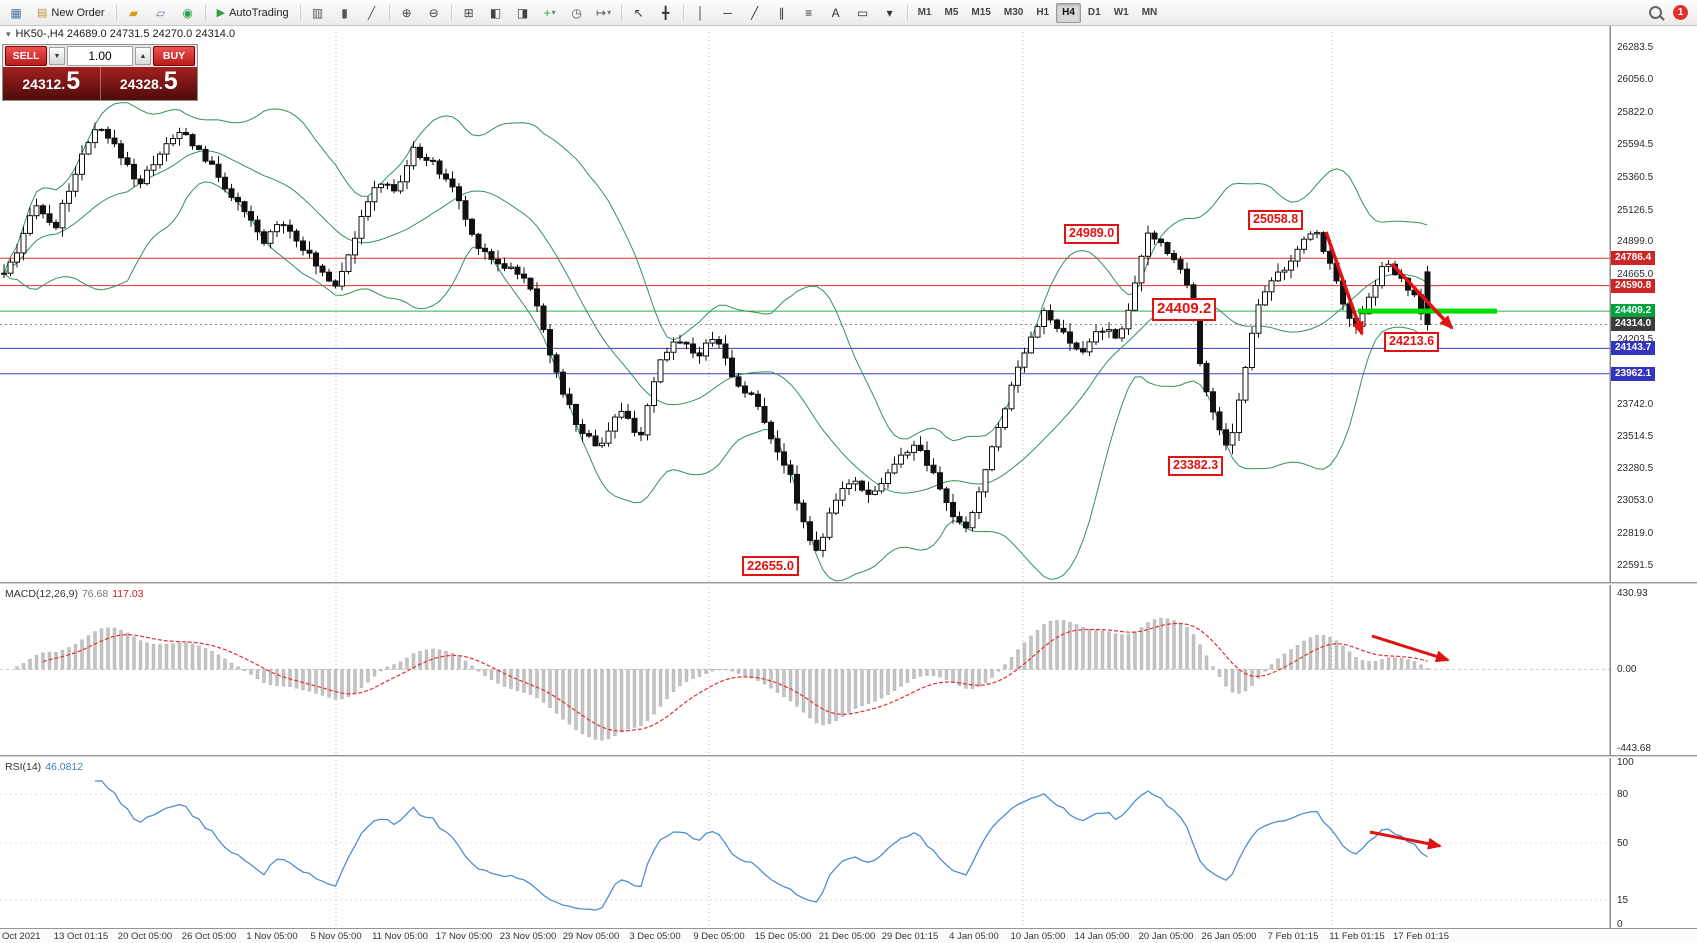  Describe the element at coordinates (701, 13) in the screenshot. I see `vertical-line-icon: │` at that location.